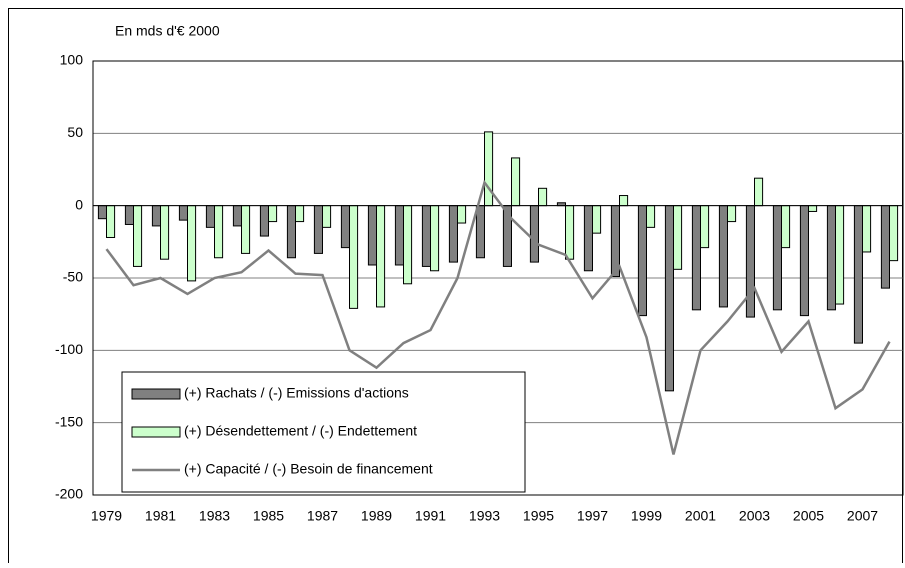 This screenshot has height=568, width=905. Describe the element at coordinates (72, 60) in the screenshot. I see `y-tick-label: 100` at that location.